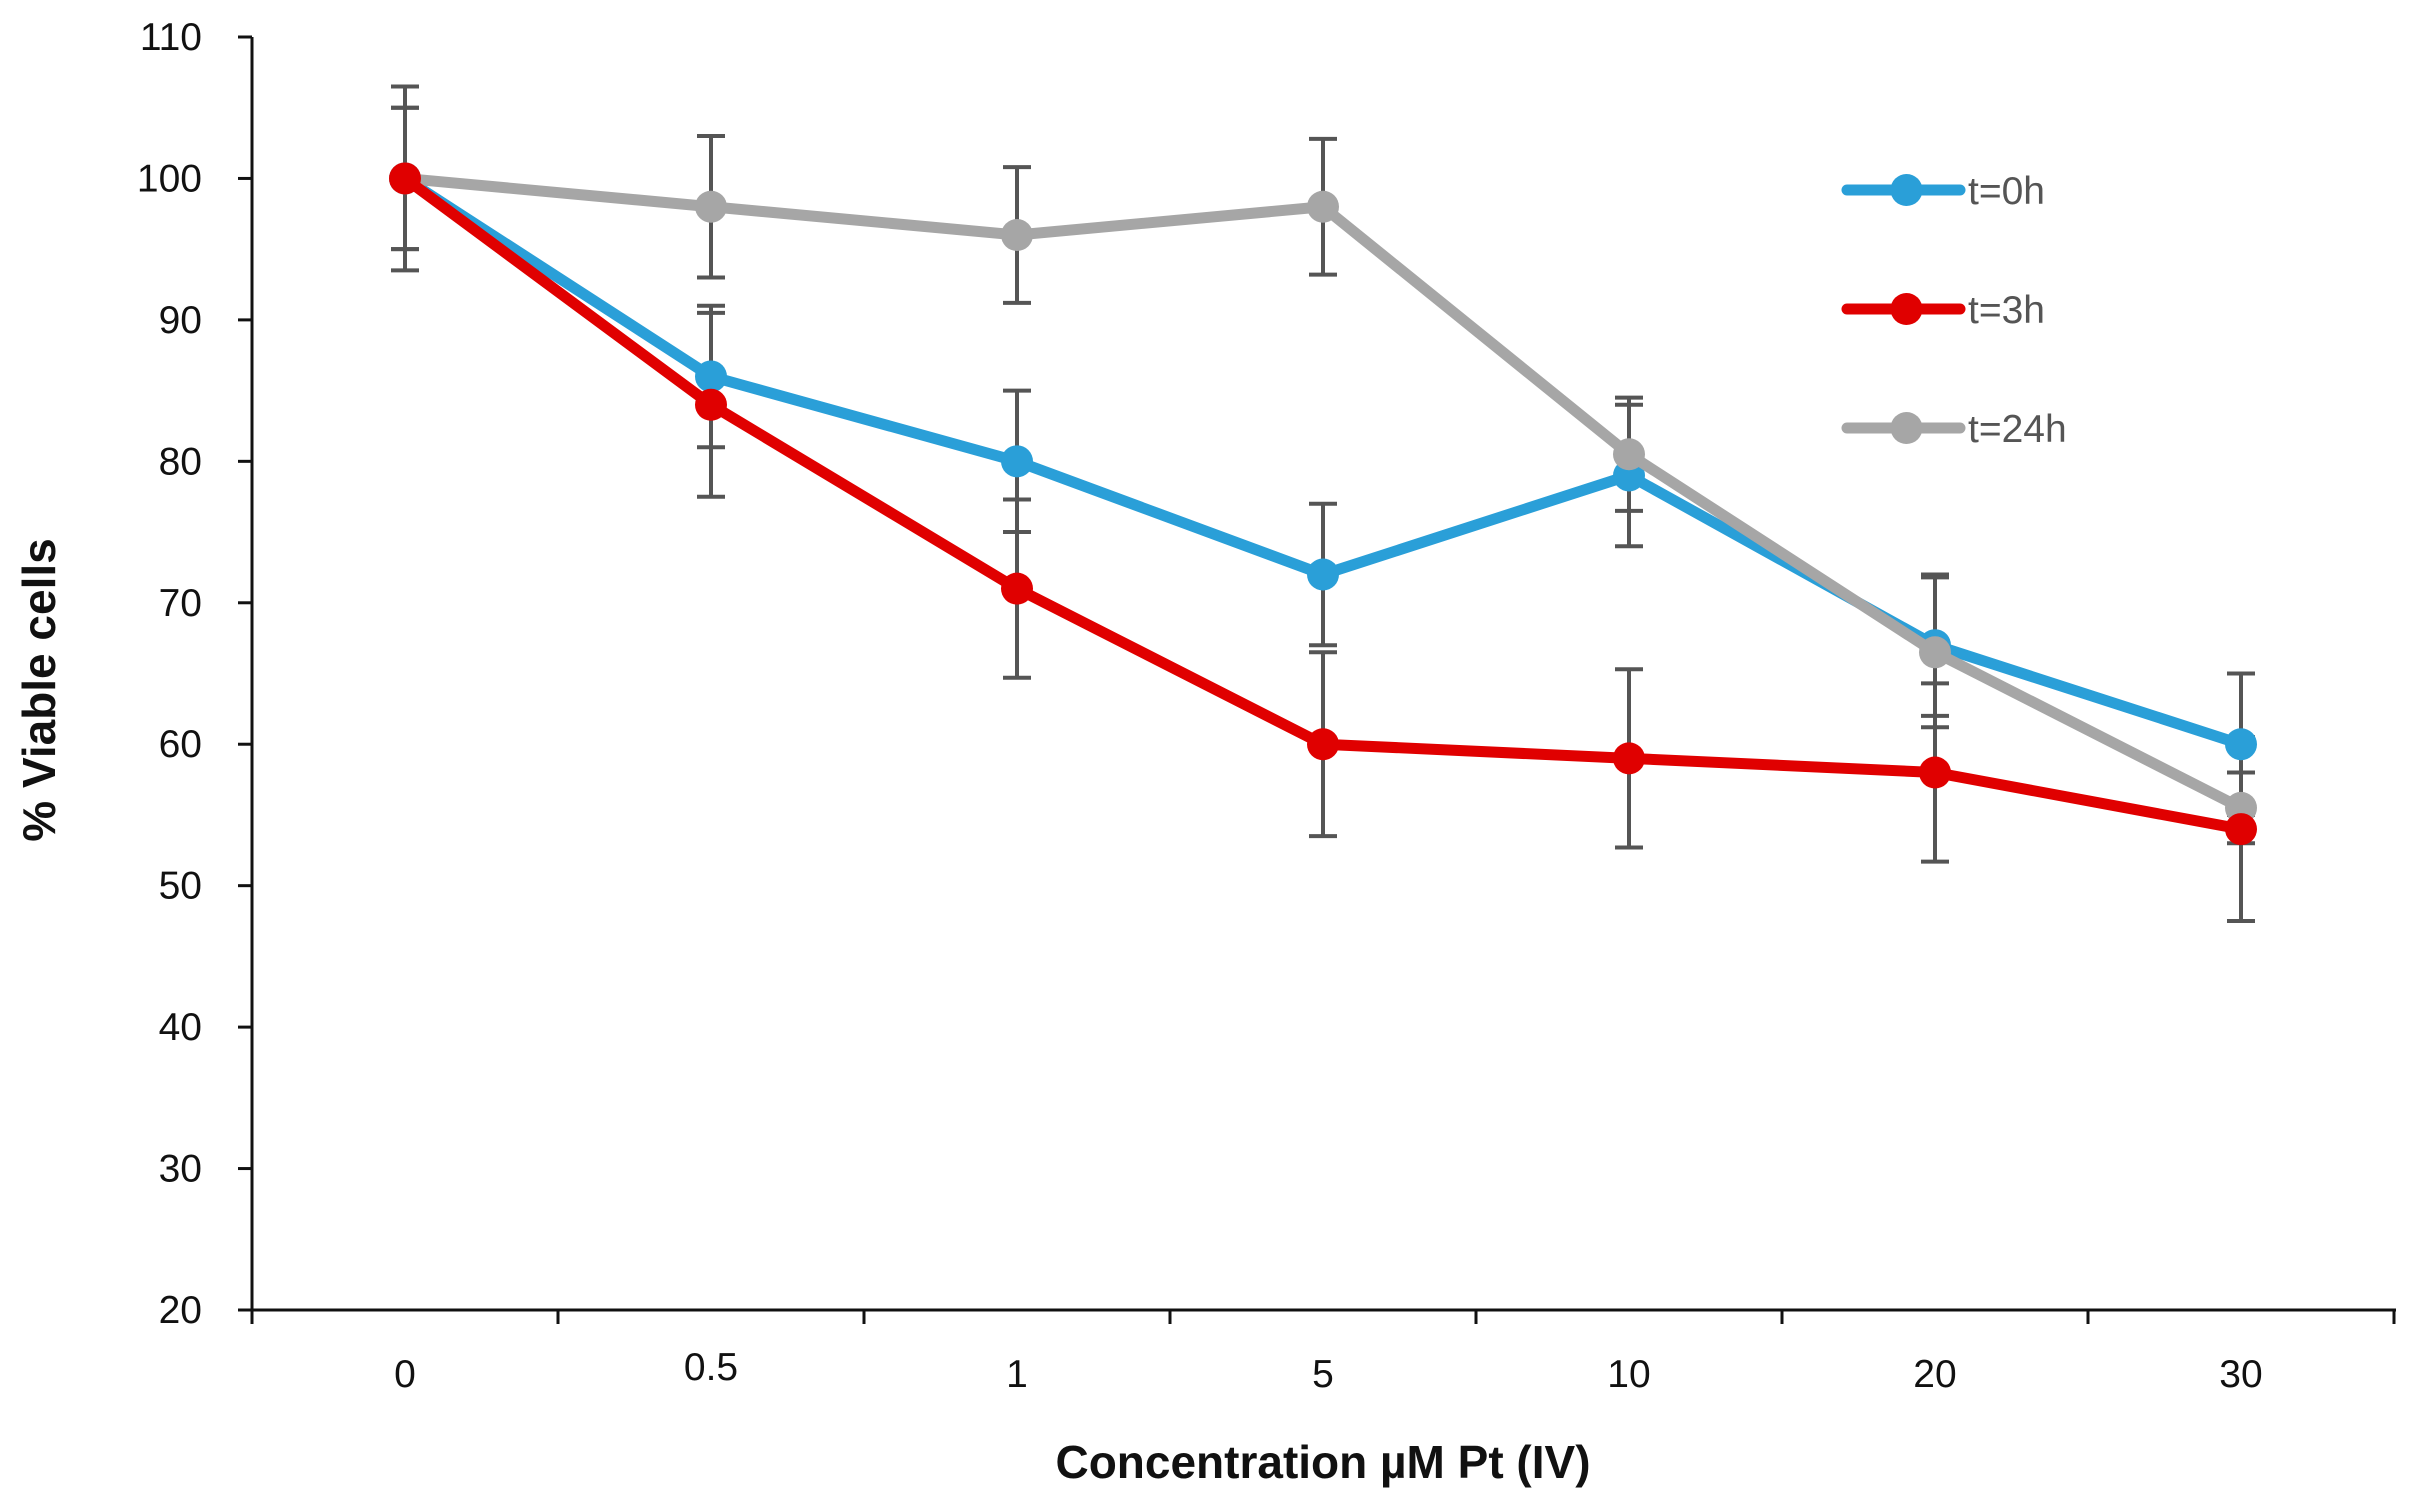 Image resolution: width=2411 pixels, height=1511 pixels. Describe the element at coordinates (1017, 1374) in the screenshot. I see `x-tick-label: 1` at that location.